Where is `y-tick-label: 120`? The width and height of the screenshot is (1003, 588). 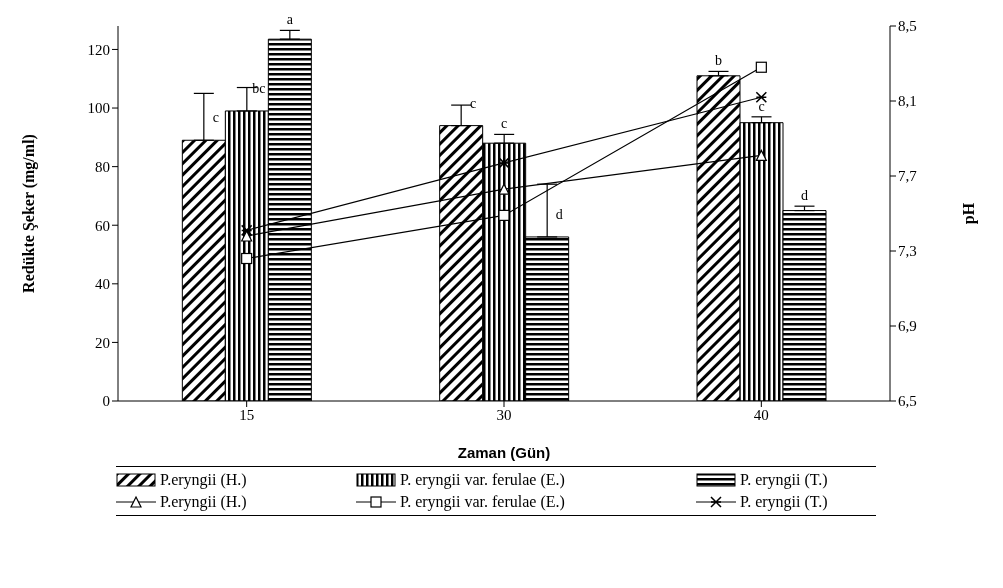 y-tick-label: 120 is located at coordinates (98, 49).